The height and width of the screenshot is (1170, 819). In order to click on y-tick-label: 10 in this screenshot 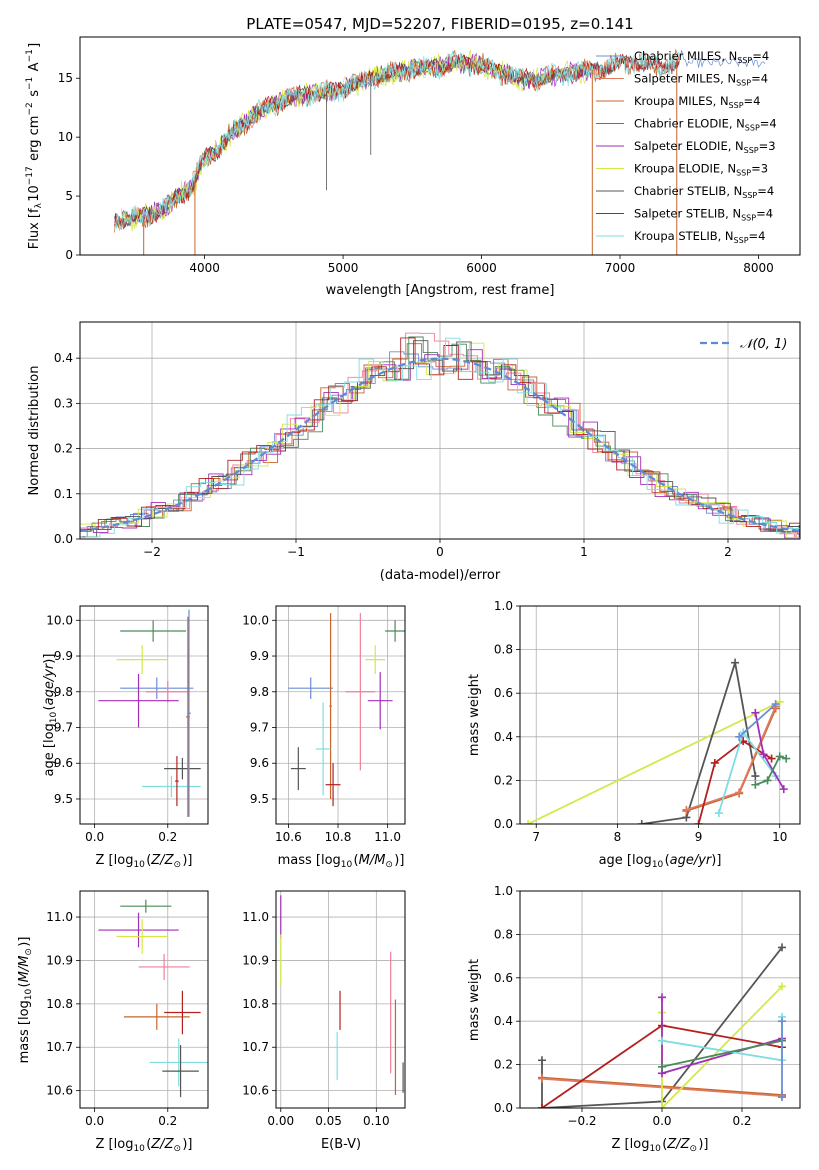, I will do `click(65, 137)`.